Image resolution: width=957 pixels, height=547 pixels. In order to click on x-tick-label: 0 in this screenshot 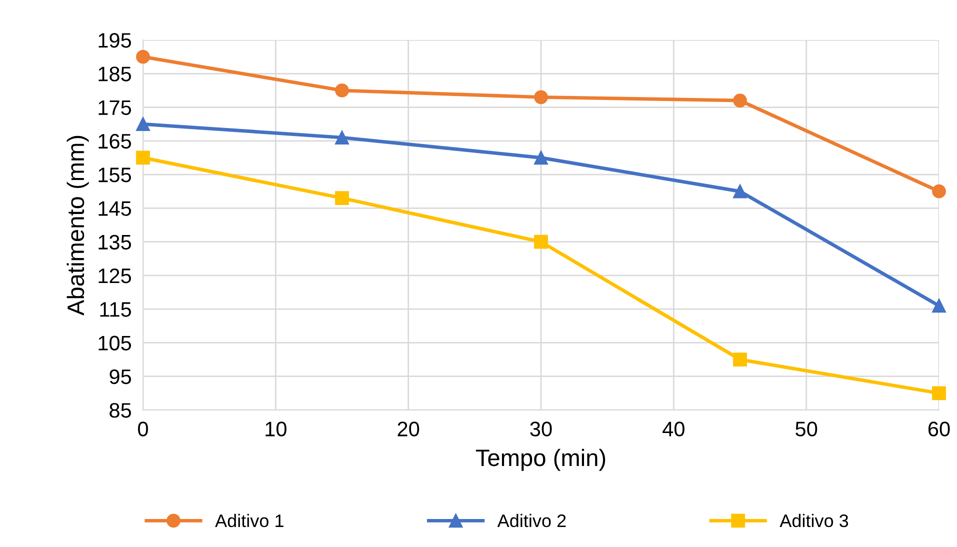, I will do `click(143, 429)`.